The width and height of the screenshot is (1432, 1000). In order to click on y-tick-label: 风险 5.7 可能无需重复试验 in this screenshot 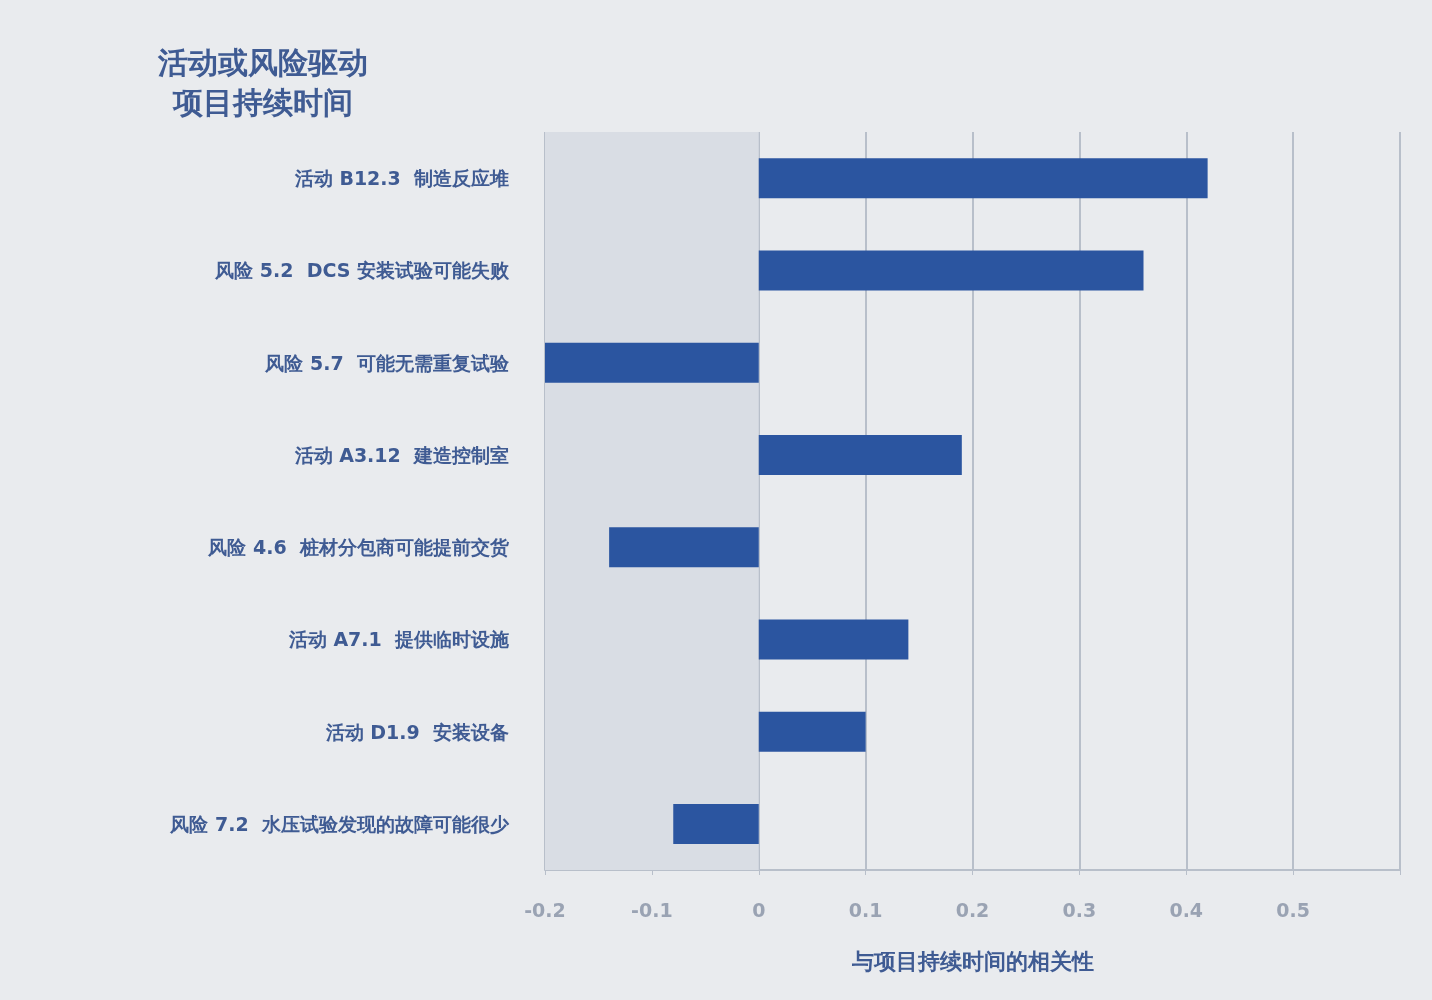, I will do `click(387, 362)`.